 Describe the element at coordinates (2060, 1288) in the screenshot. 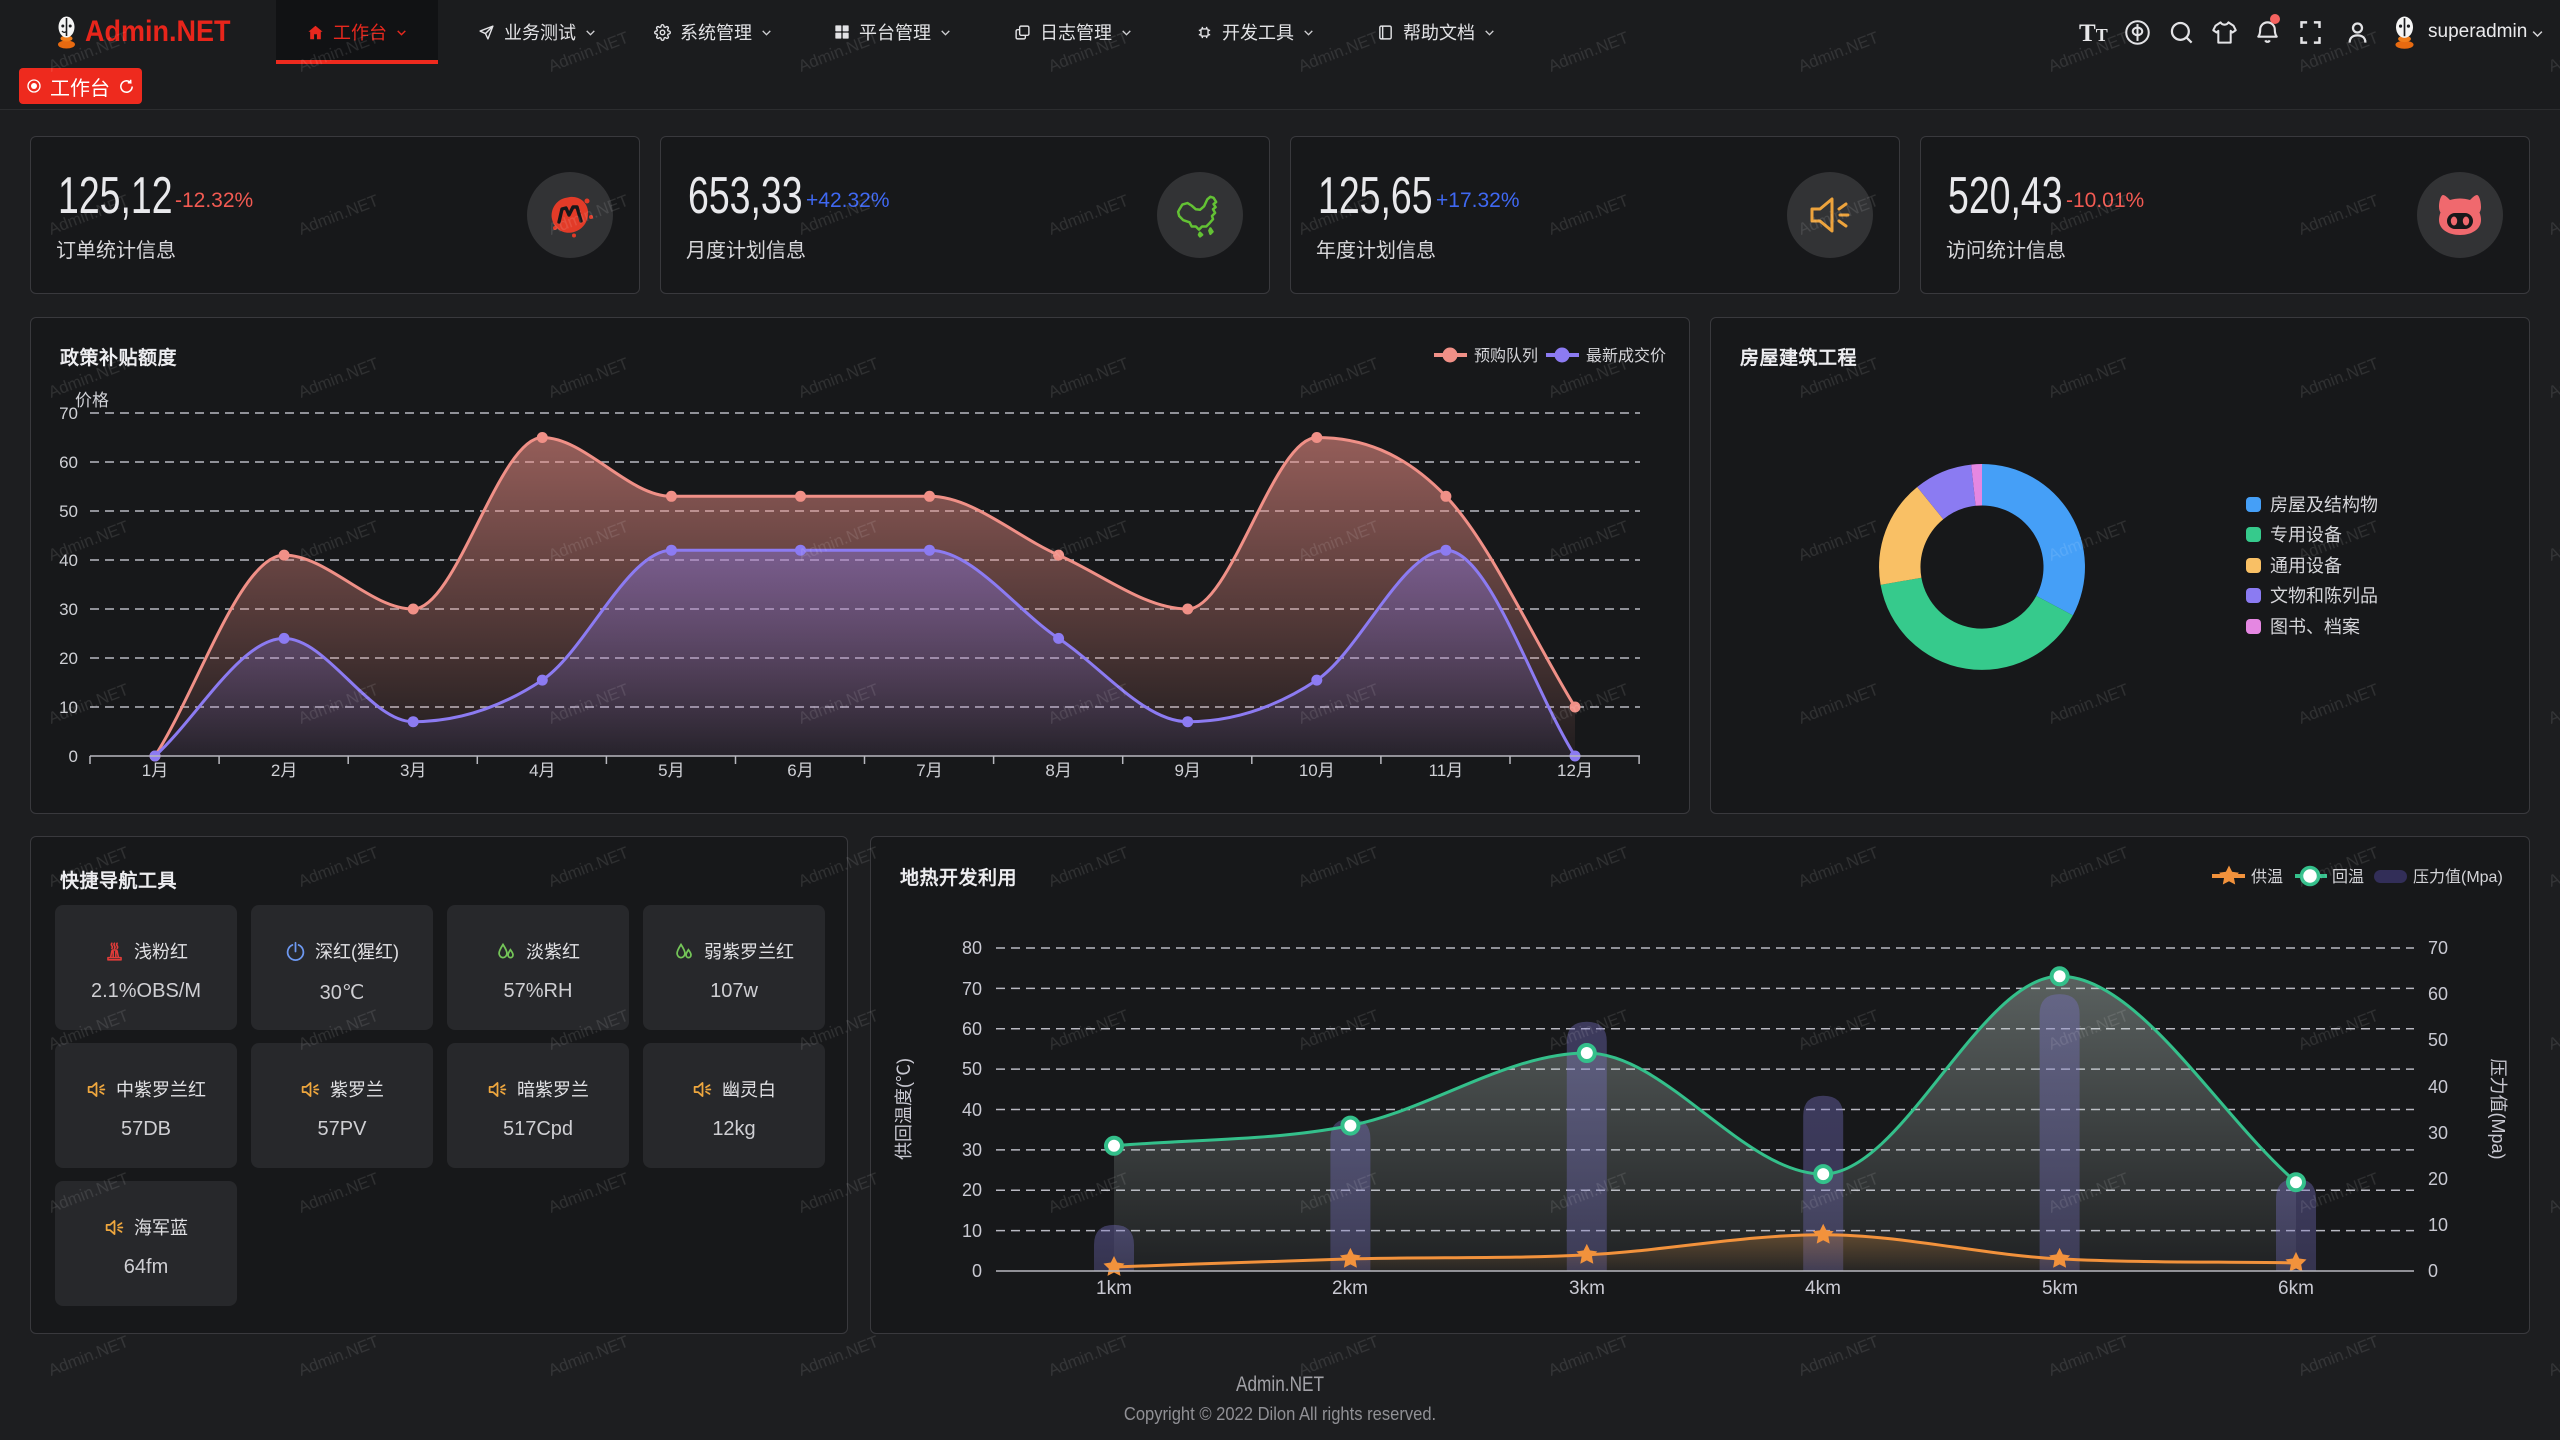

I see `svg-text: 5km` at that location.